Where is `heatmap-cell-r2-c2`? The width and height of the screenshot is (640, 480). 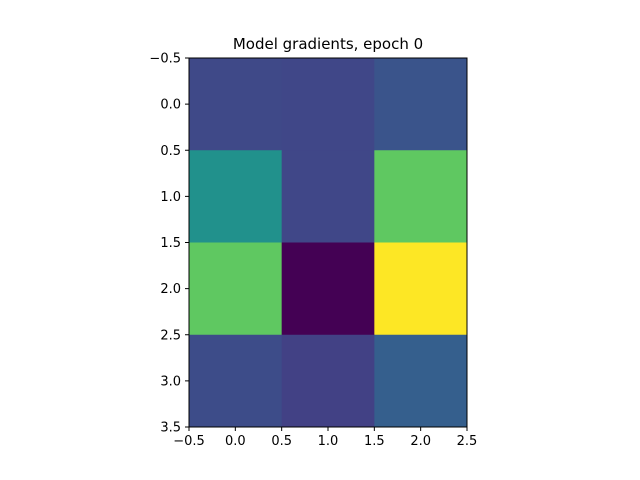 heatmap-cell-r2-c2 is located at coordinates (421, 289).